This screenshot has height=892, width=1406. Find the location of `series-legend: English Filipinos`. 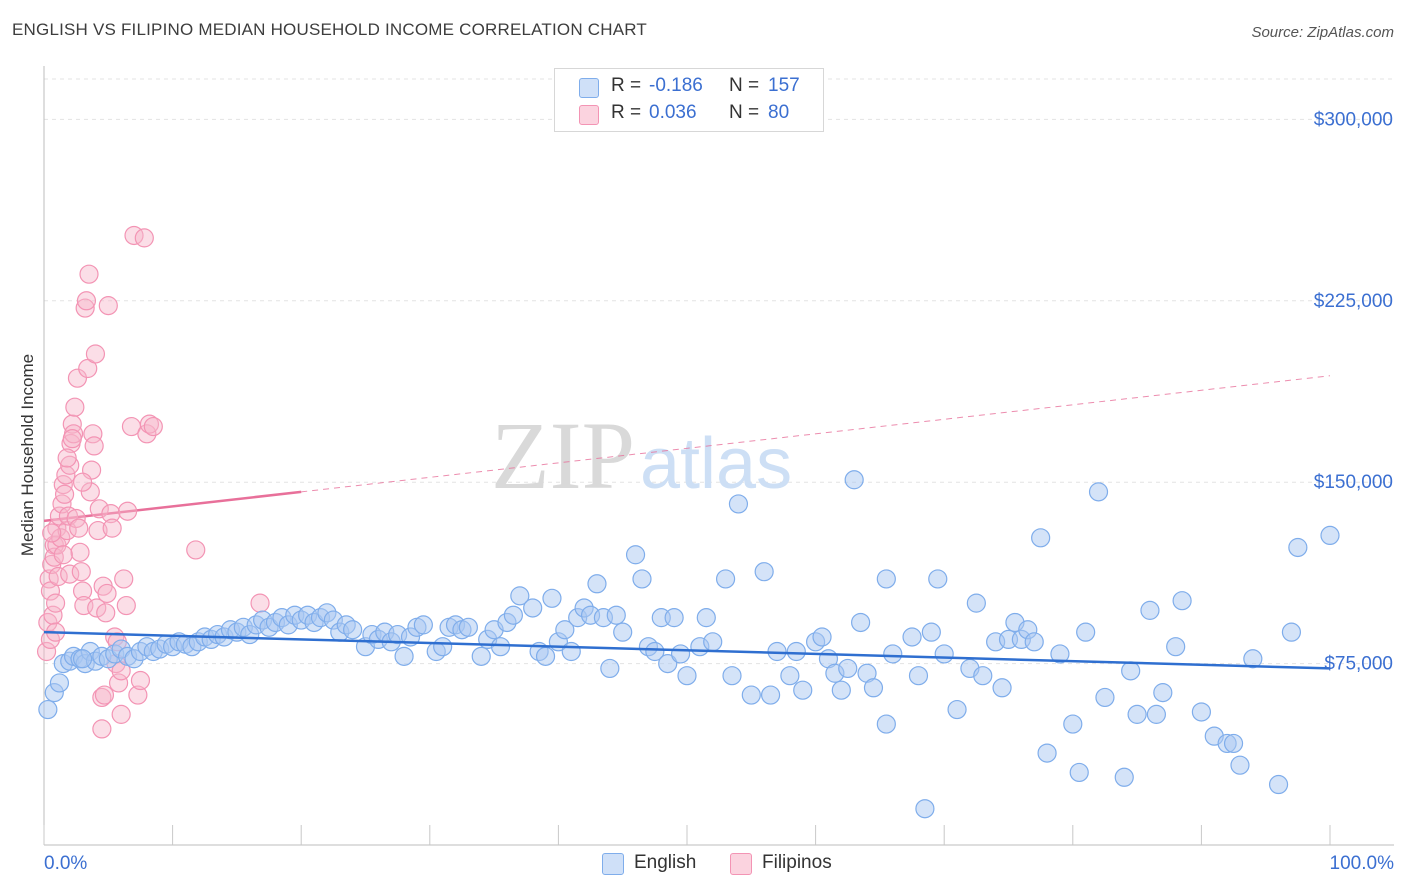

series-legend: English Filipinos is located at coordinates (703, 867).